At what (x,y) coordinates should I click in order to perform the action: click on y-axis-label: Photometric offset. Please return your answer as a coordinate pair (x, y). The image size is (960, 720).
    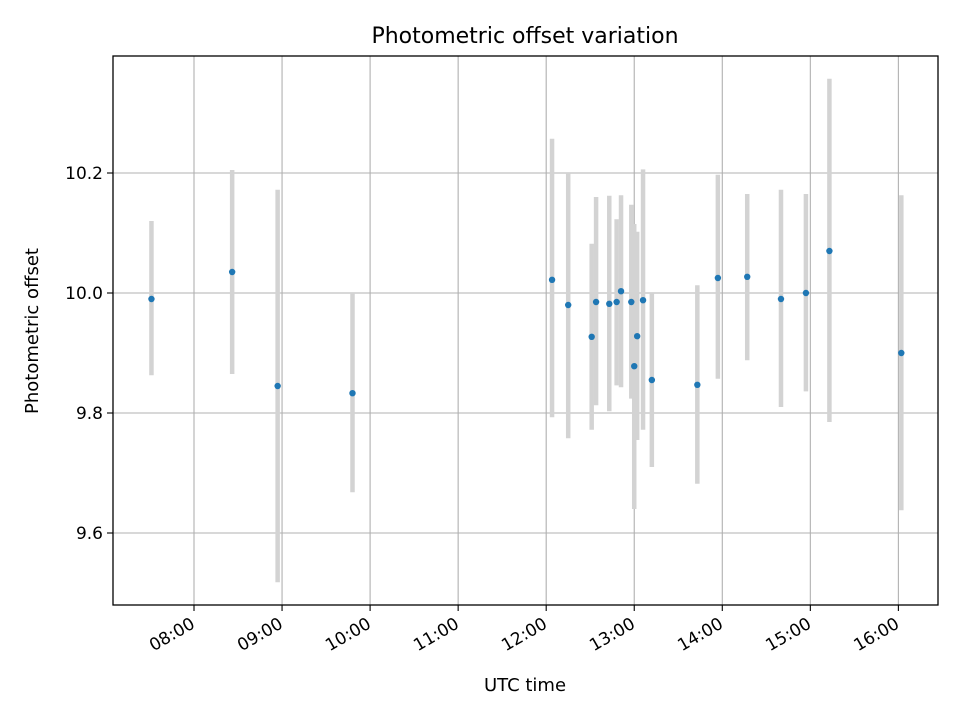
    Looking at the image, I should click on (32, 331).